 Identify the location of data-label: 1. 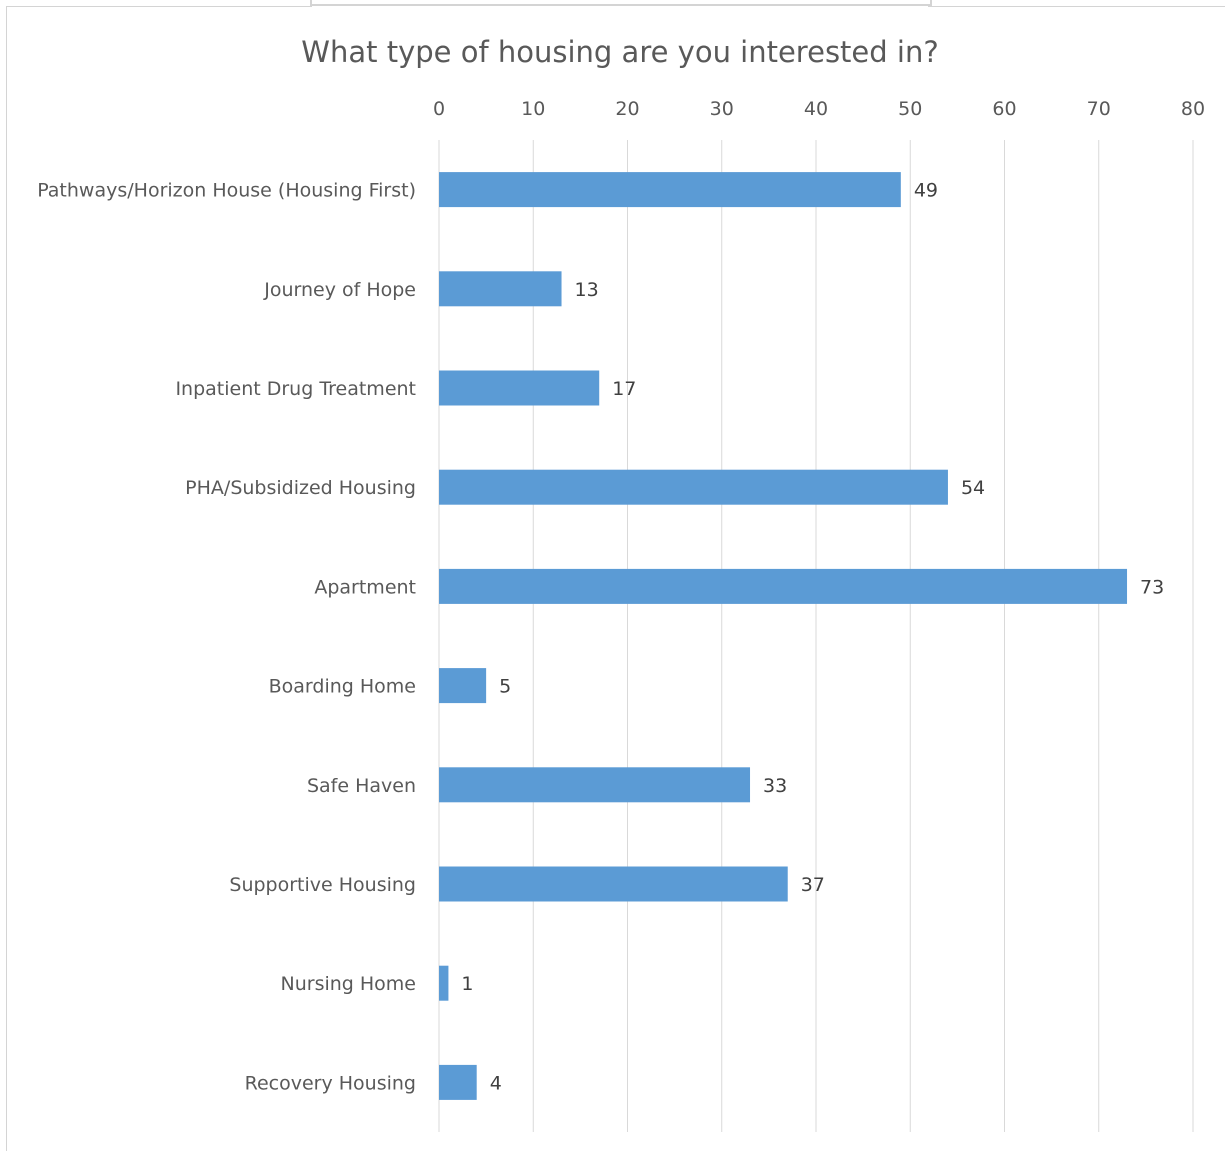
(467, 984).